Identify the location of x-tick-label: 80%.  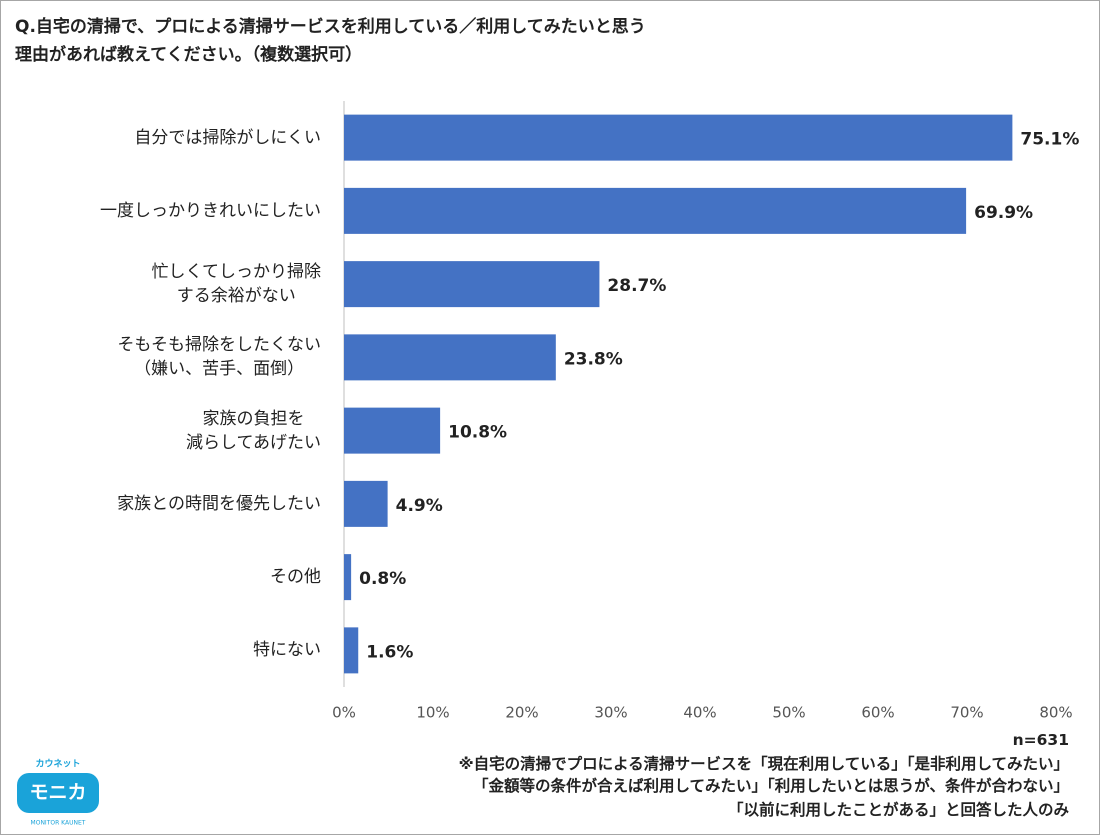
(1055, 713).